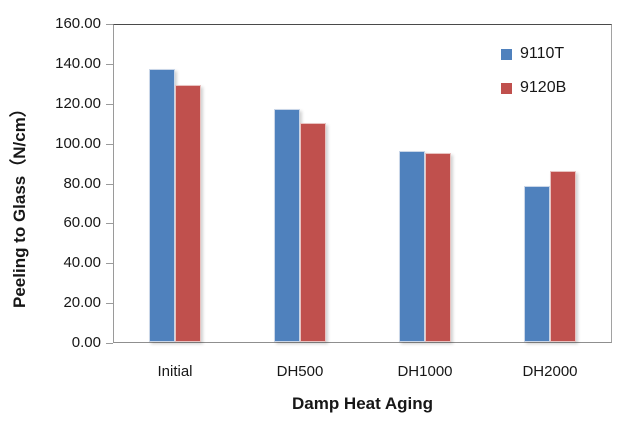 This screenshot has width=639, height=433. What do you see at coordinates (287, 225) in the screenshot?
I see `bar-9110T-DH500` at bounding box center [287, 225].